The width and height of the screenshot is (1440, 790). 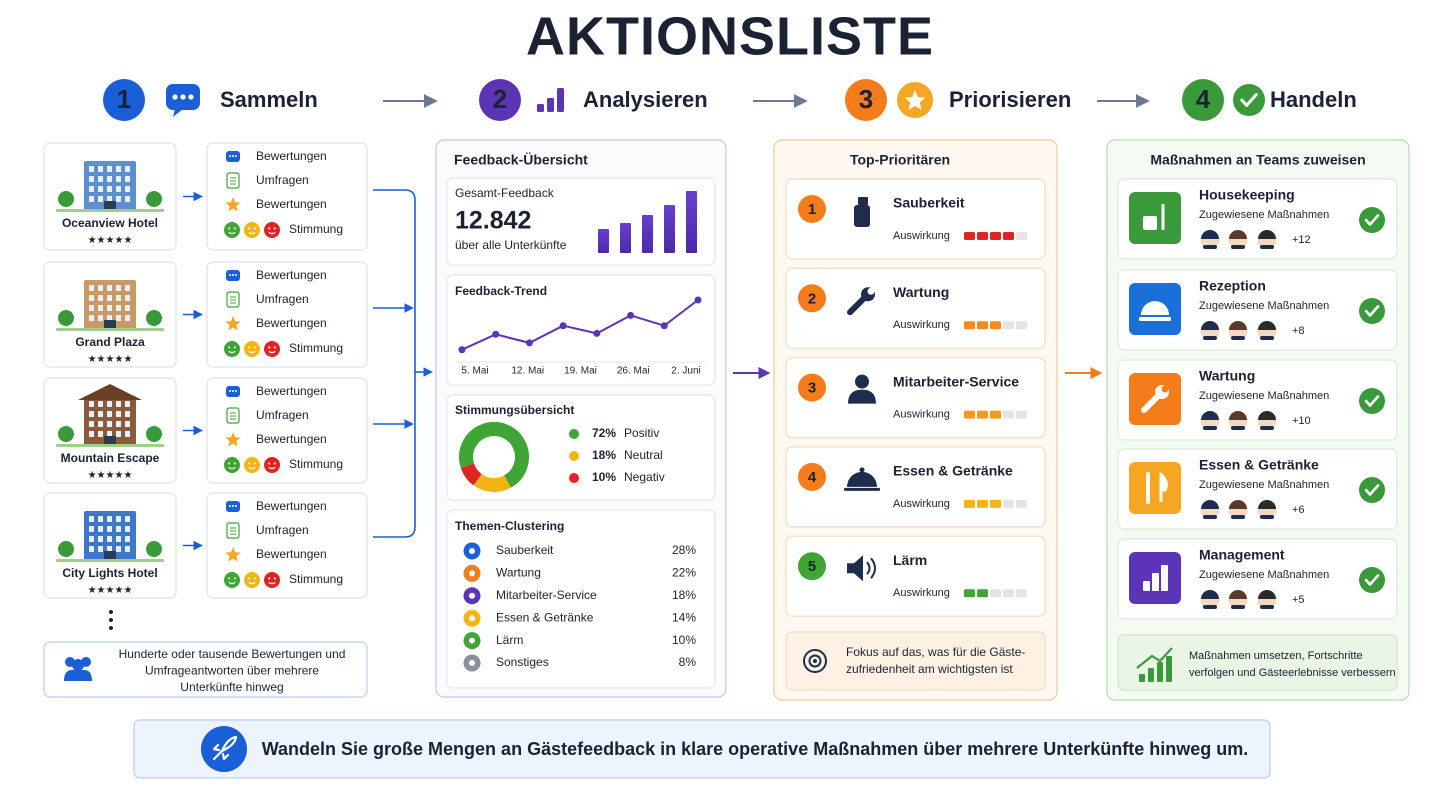 I want to click on step-number: 4, so click(x=1203, y=99).